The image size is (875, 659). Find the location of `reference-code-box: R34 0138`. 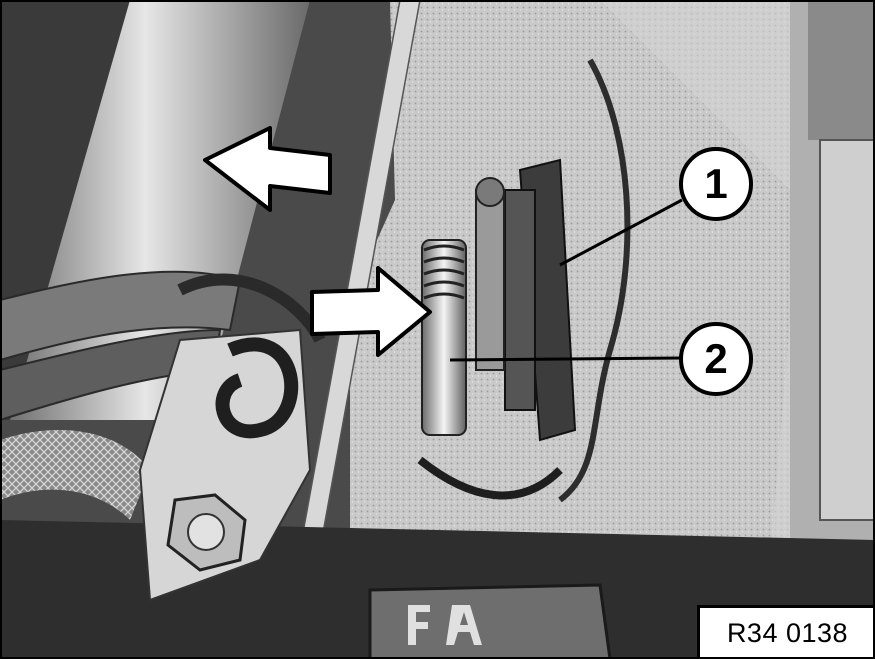

reference-code-box: R34 0138 is located at coordinates (786, 632).